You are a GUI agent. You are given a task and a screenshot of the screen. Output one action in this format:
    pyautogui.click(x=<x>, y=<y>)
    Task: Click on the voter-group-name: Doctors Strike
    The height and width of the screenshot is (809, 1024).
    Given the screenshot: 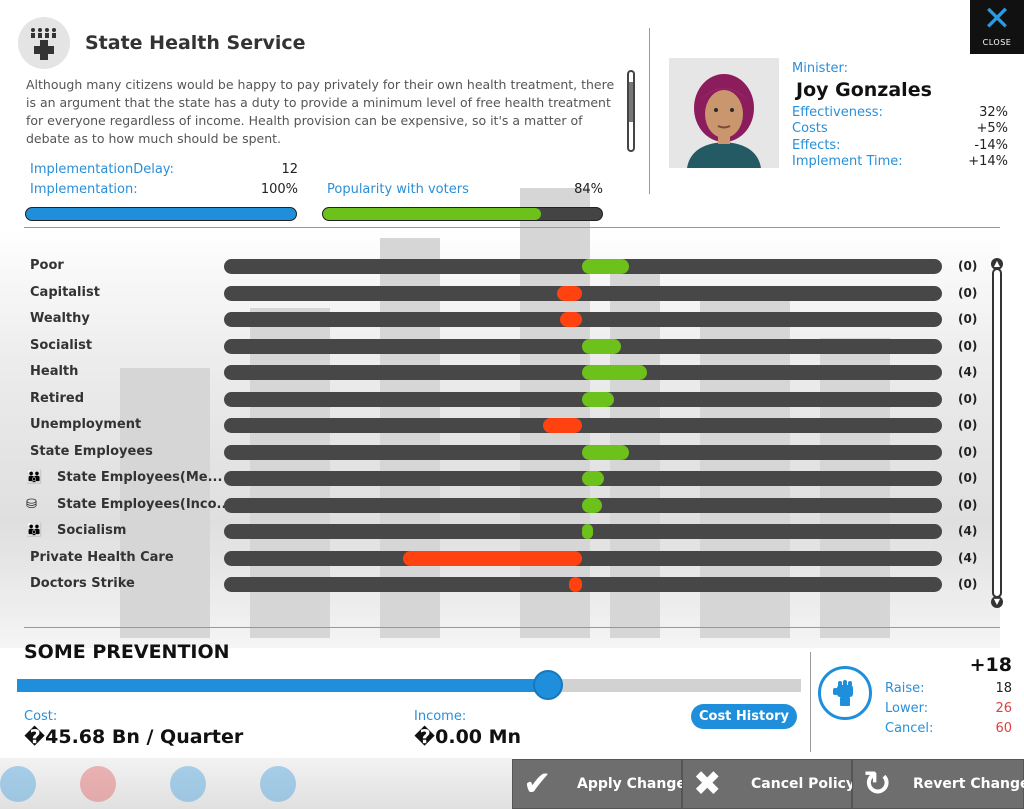 What is the action you would take?
    pyautogui.click(x=82, y=583)
    